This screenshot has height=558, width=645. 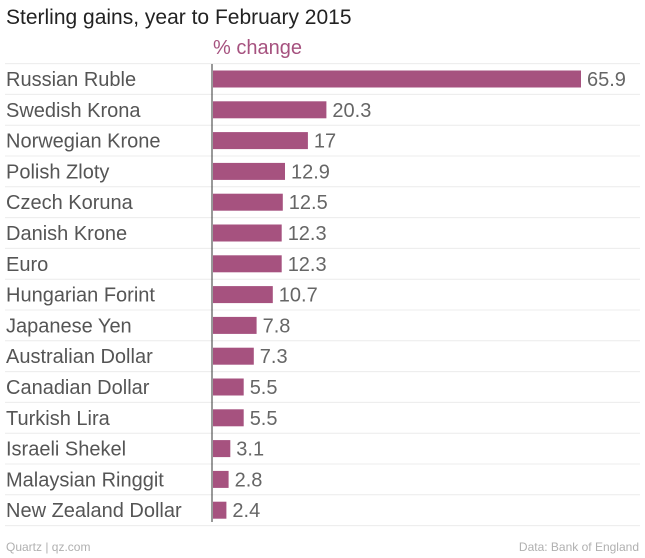 I want to click on category-label: Japanese Yen, so click(x=69, y=326).